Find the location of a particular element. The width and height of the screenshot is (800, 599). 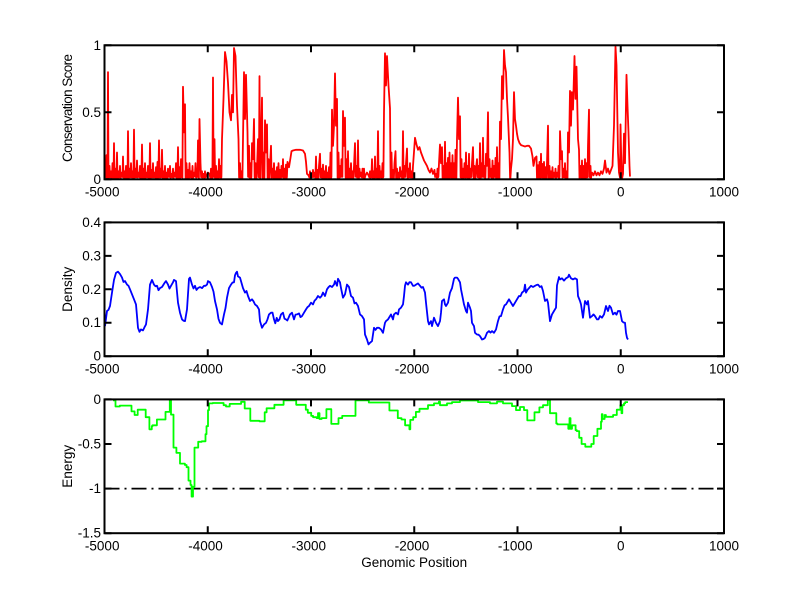

svg-text: 0.3 is located at coordinates (91, 255).